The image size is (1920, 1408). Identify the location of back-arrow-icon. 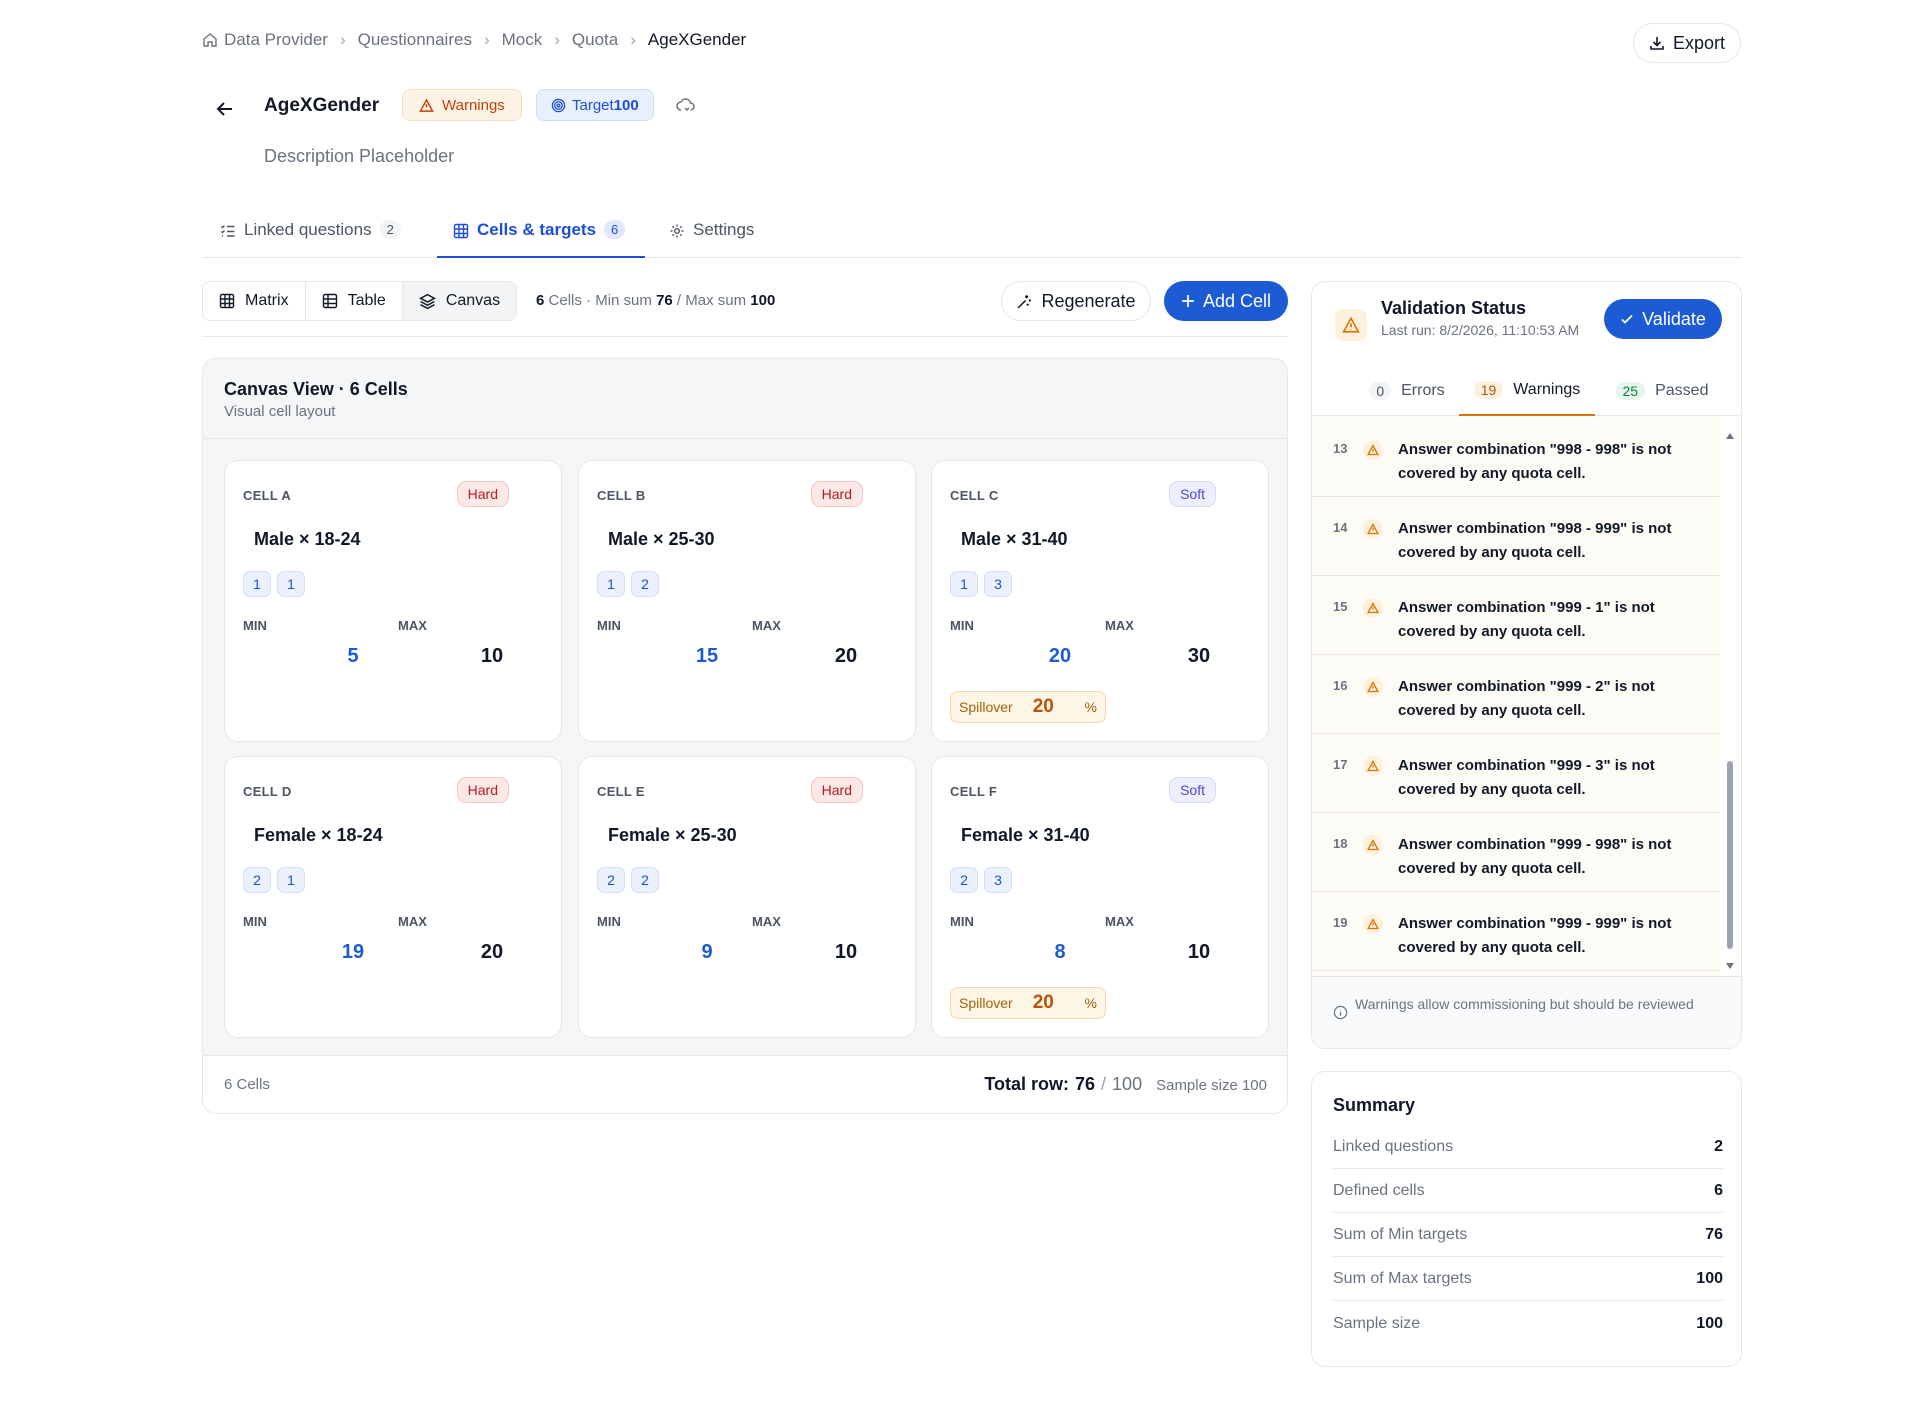
(225, 109).